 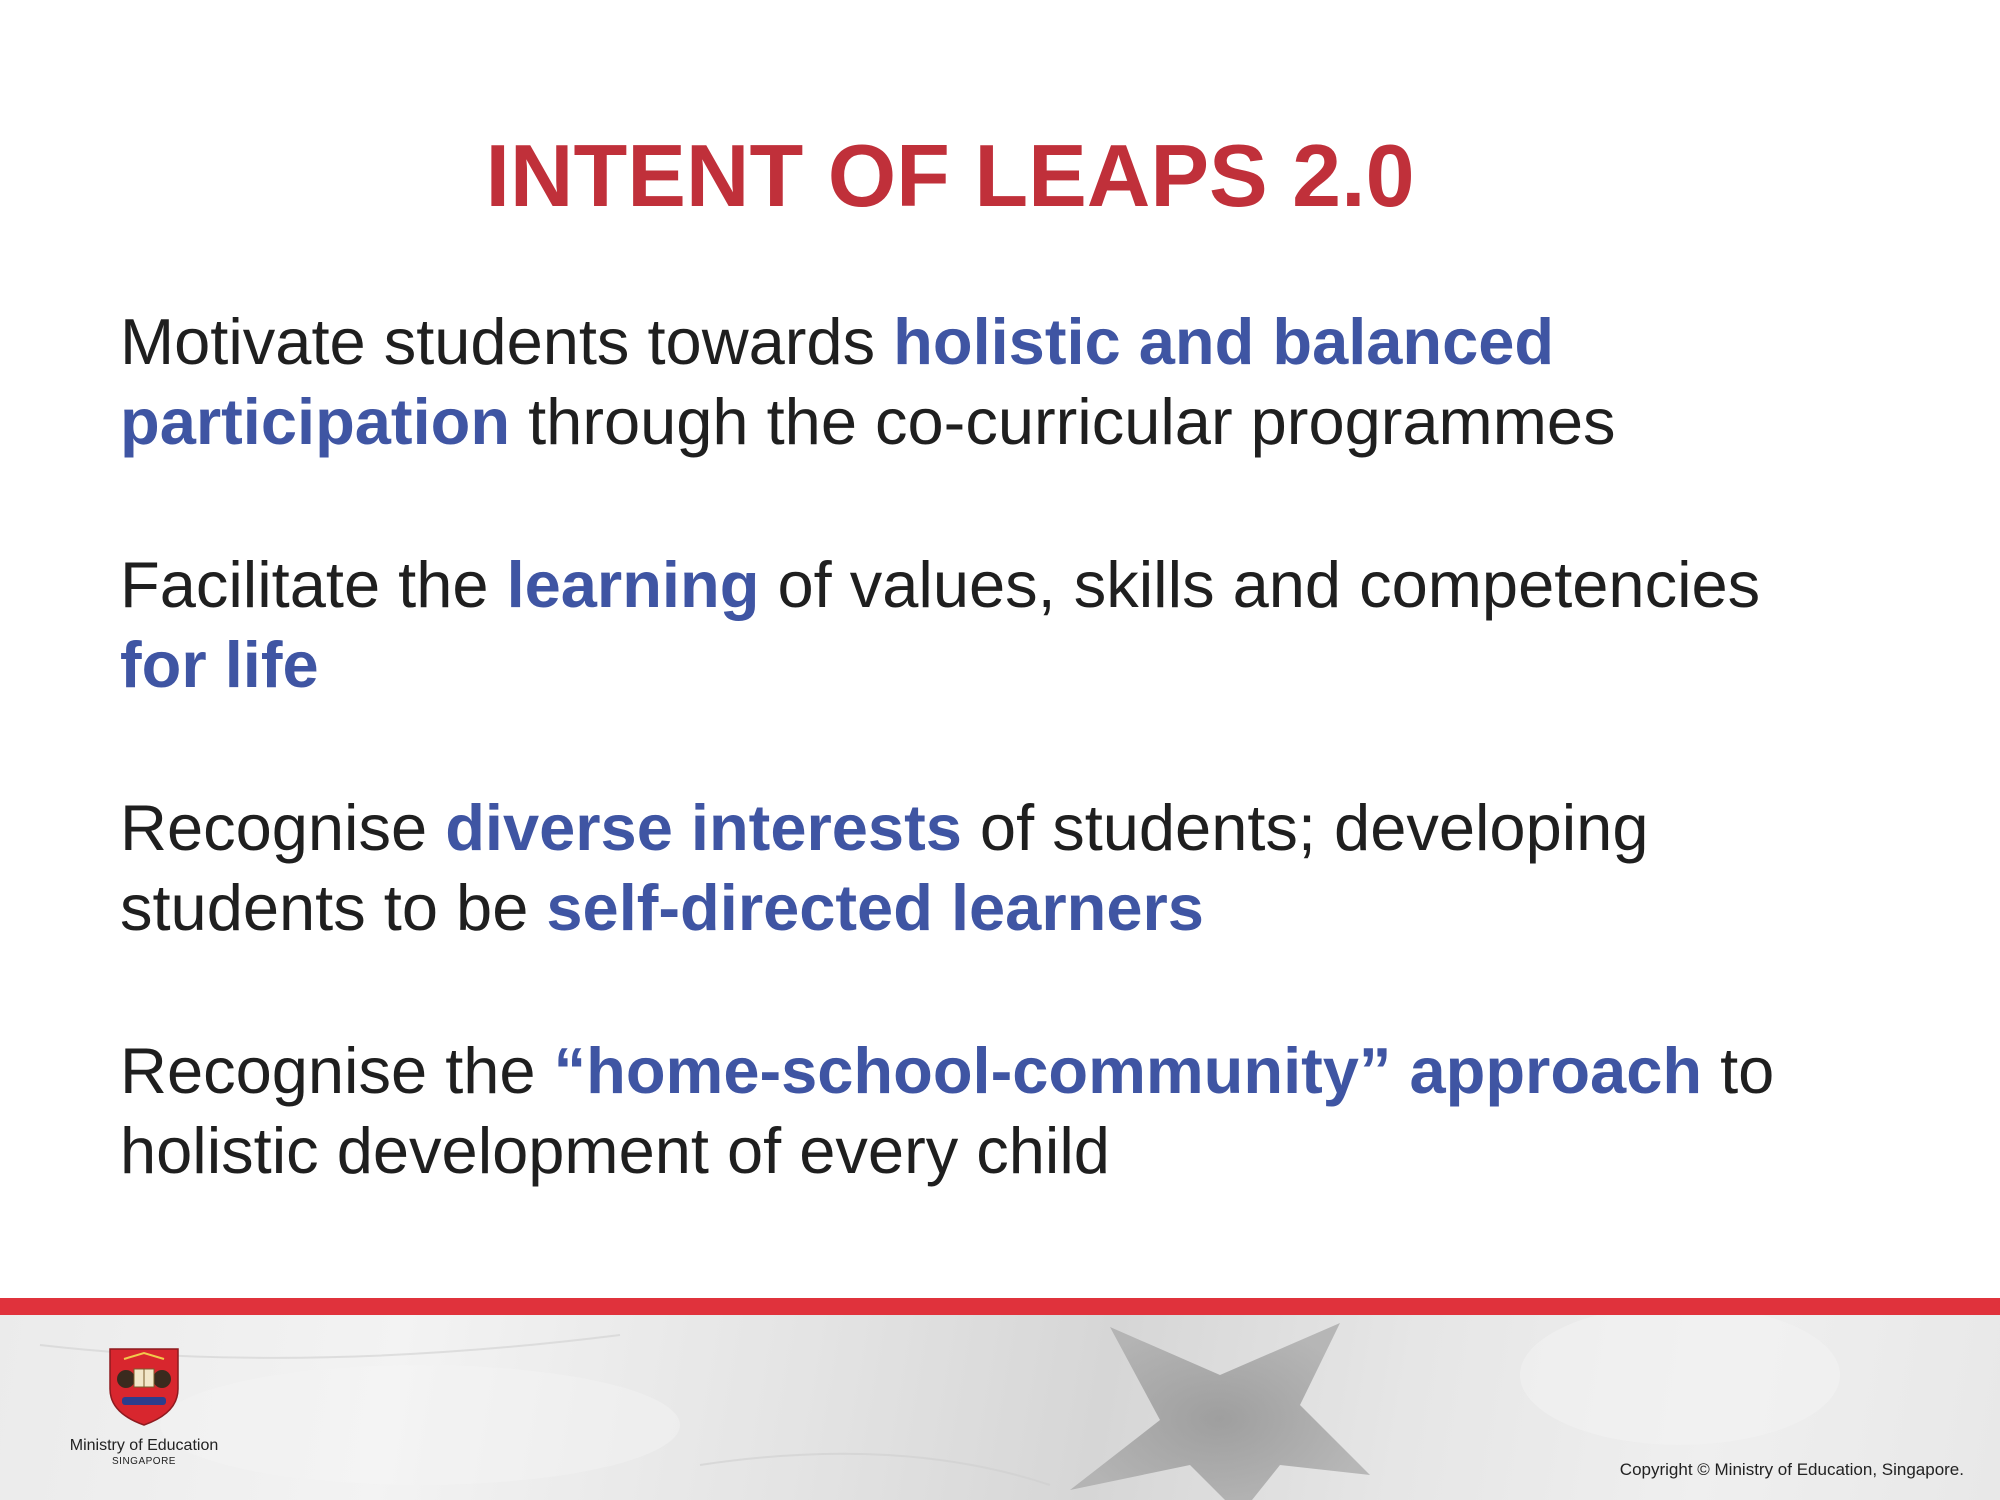 I want to click on slide-title: INTENT OF LEAPS 2.0, so click(x=950, y=175).